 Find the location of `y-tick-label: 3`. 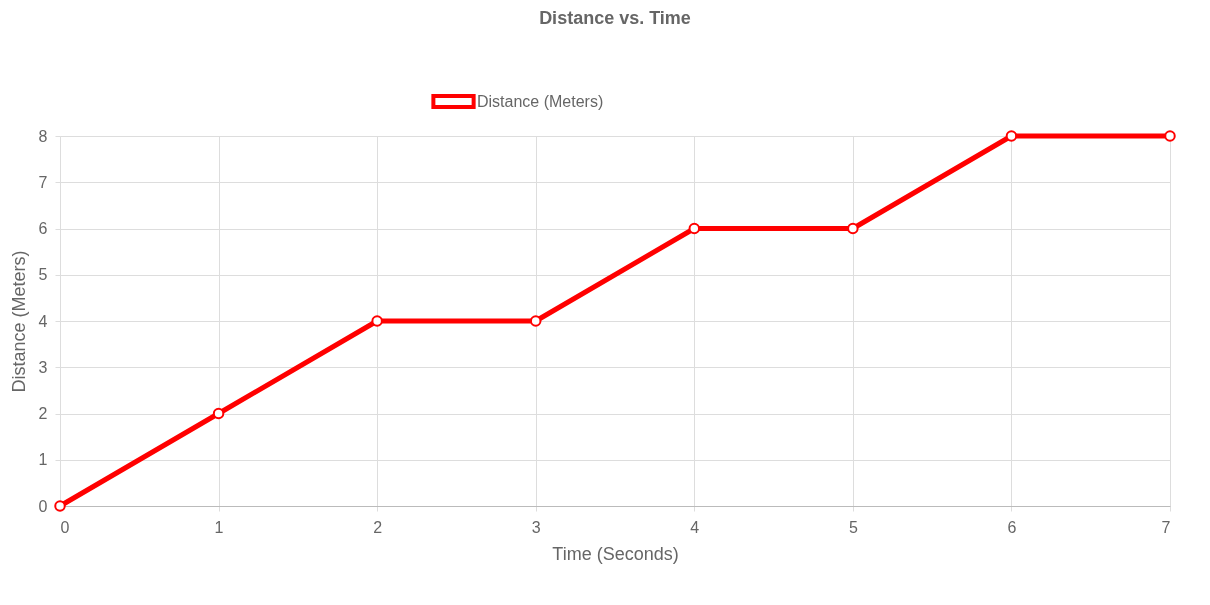

y-tick-label: 3 is located at coordinates (43, 367).